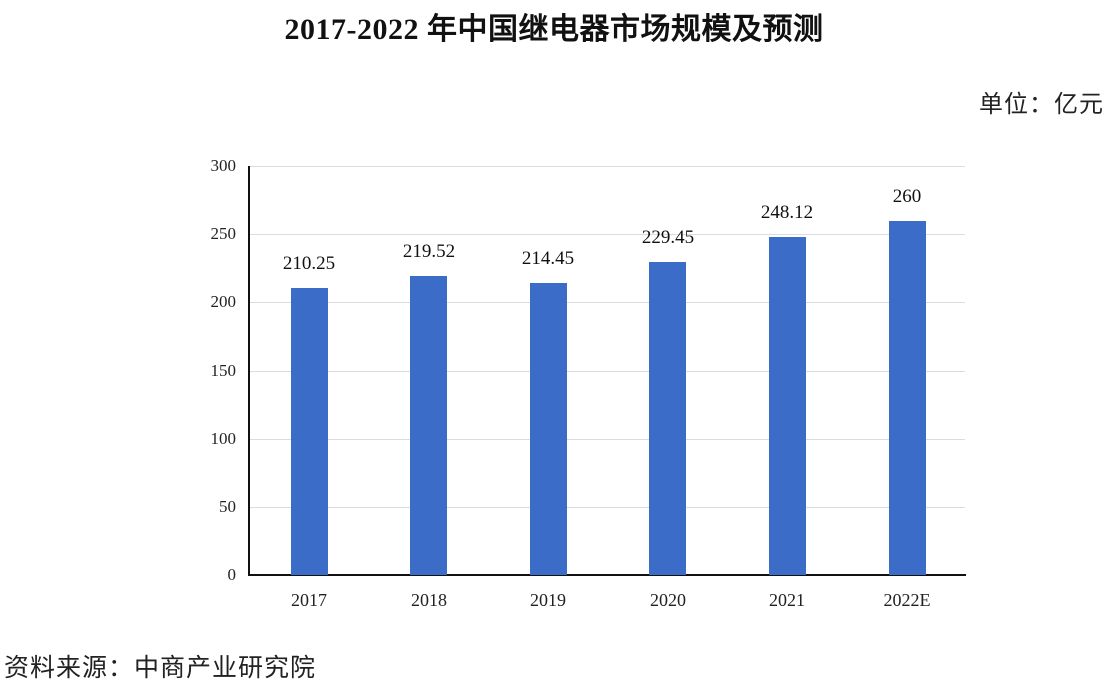  What do you see at coordinates (223, 233) in the screenshot?
I see `y-tick-label: 250` at bounding box center [223, 233].